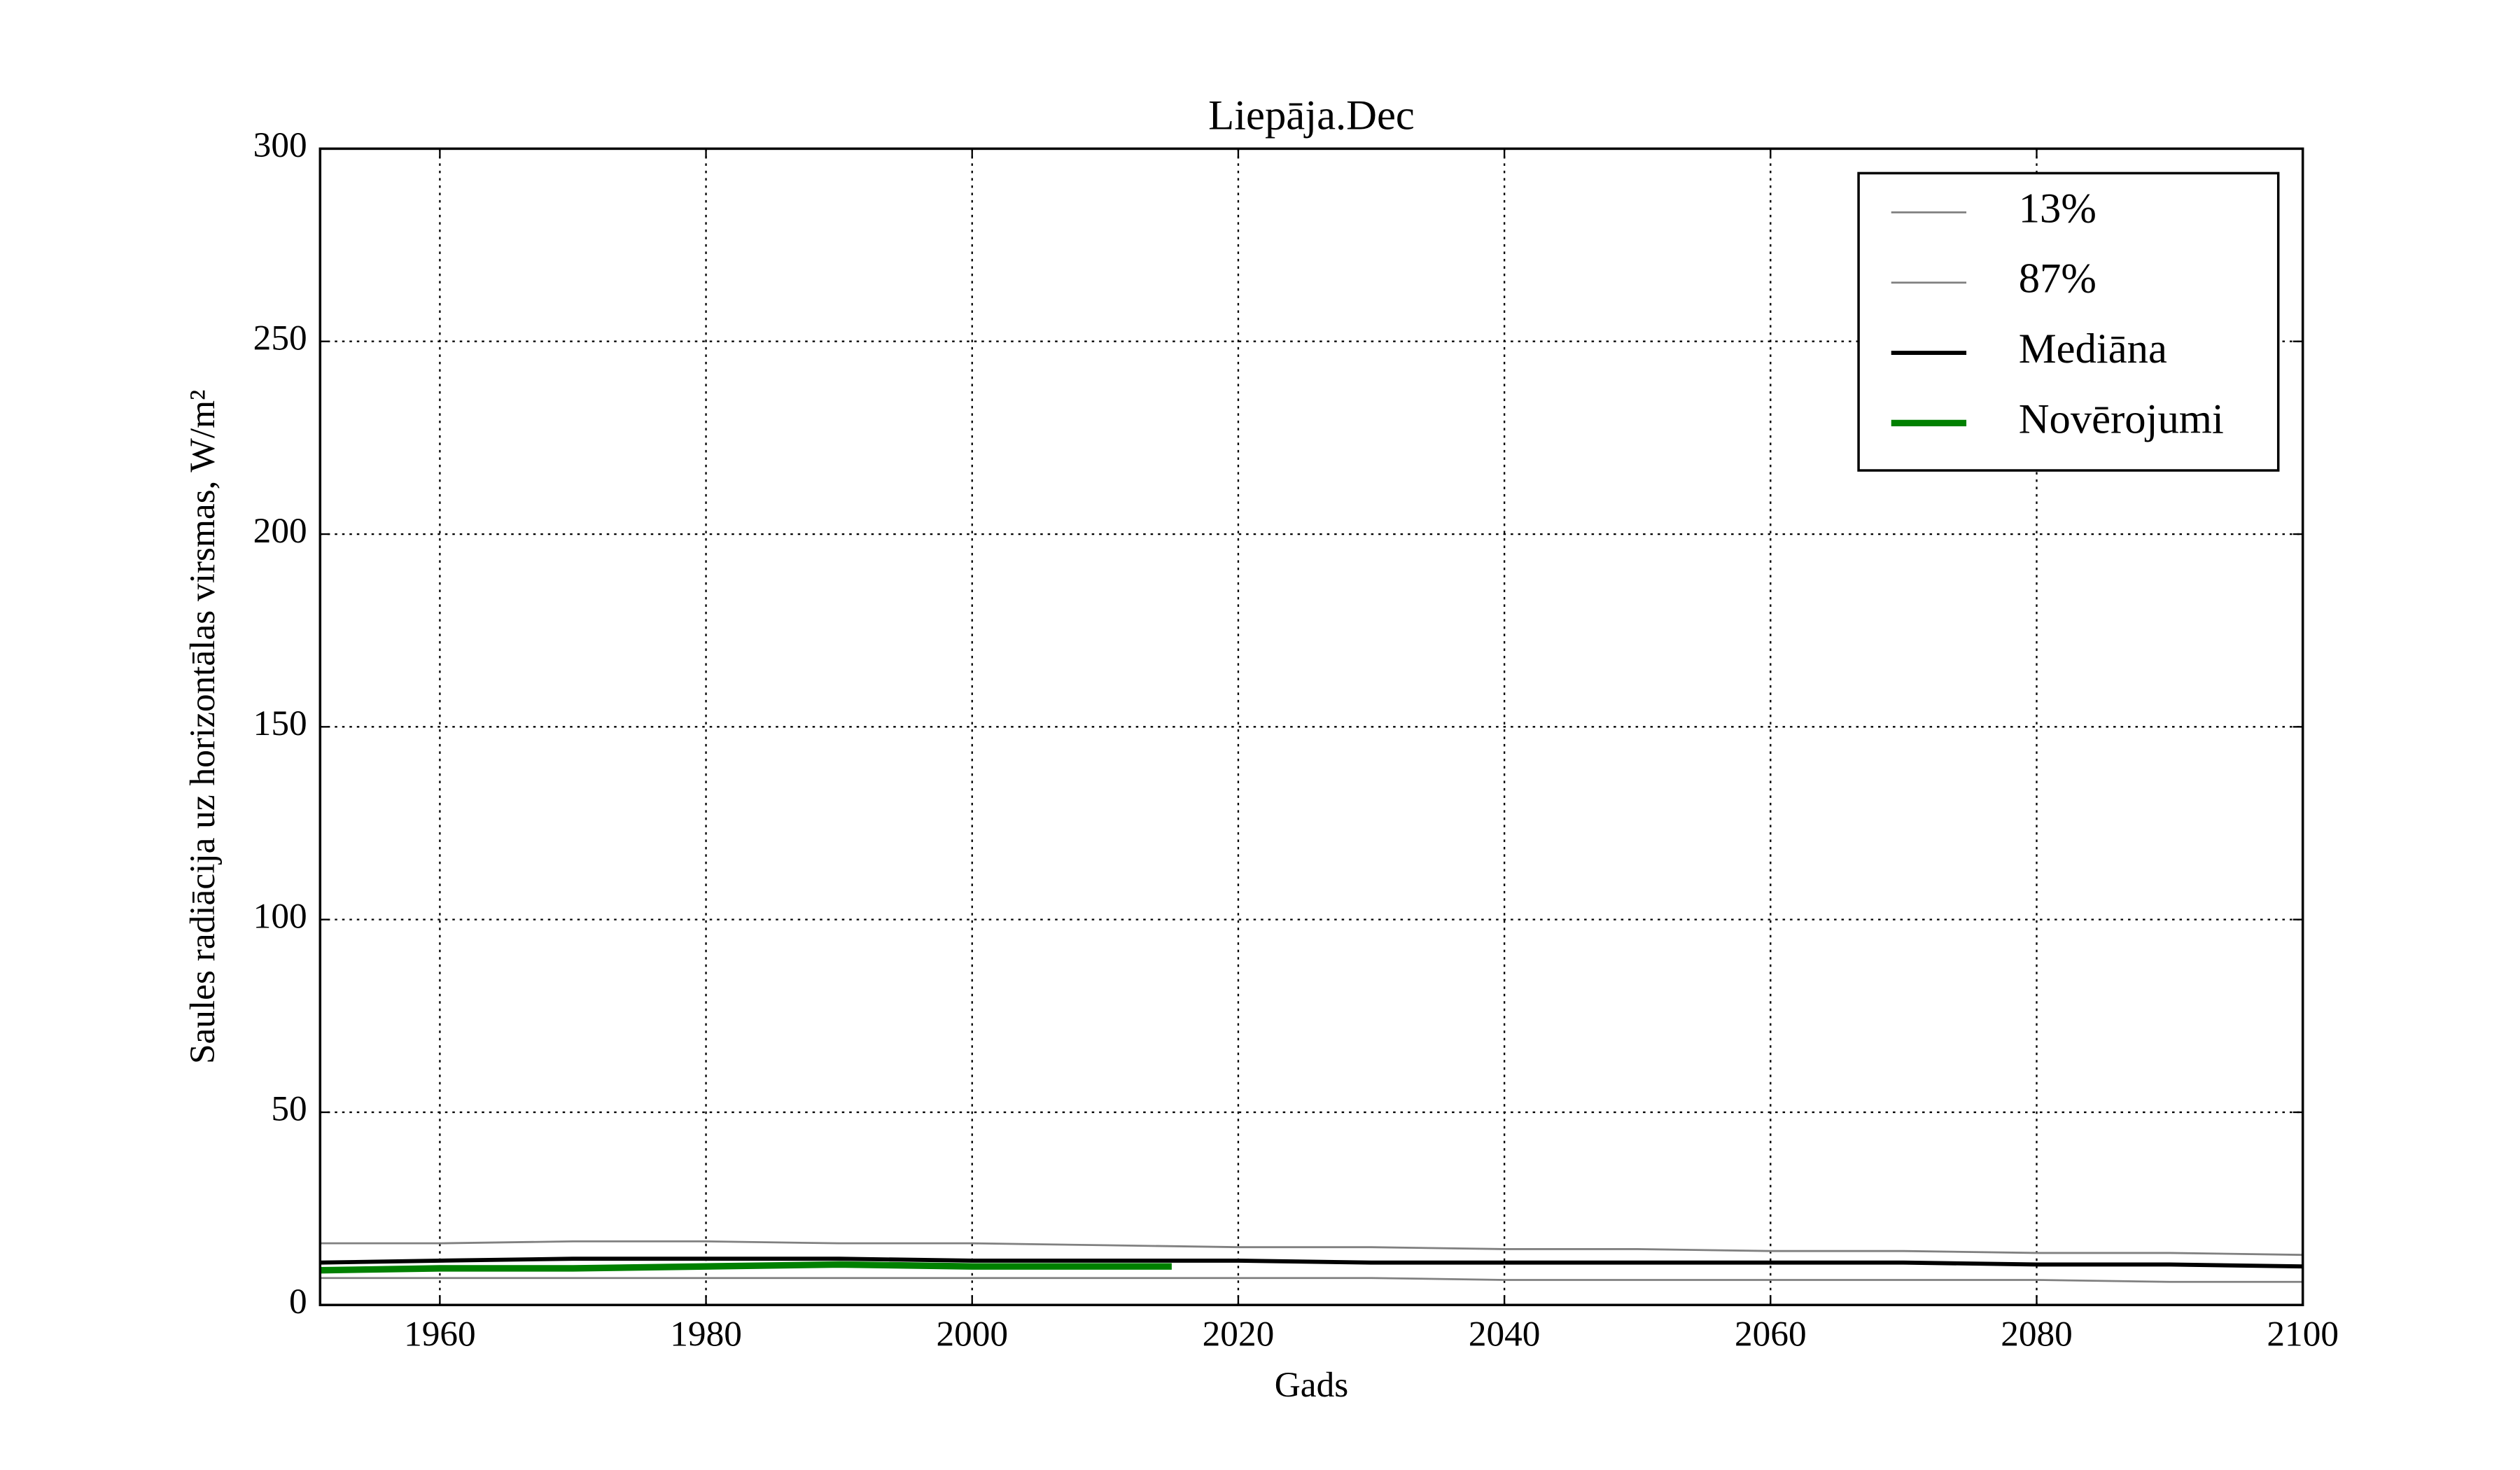  Describe the element at coordinates (2121, 419) in the screenshot. I see `legend-label: Novērojumi` at that location.